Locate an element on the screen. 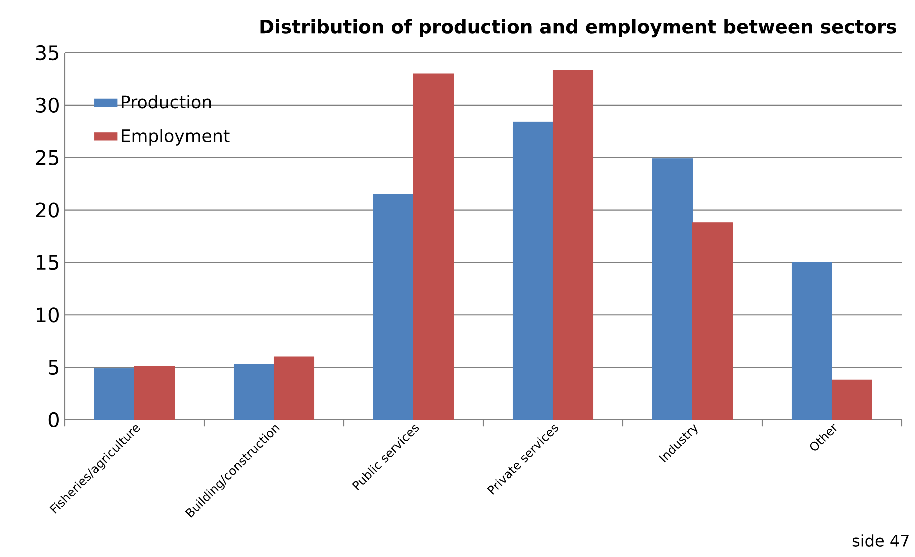 This screenshot has width=915, height=557. legend-label: Production is located at coordinates (167, 102).